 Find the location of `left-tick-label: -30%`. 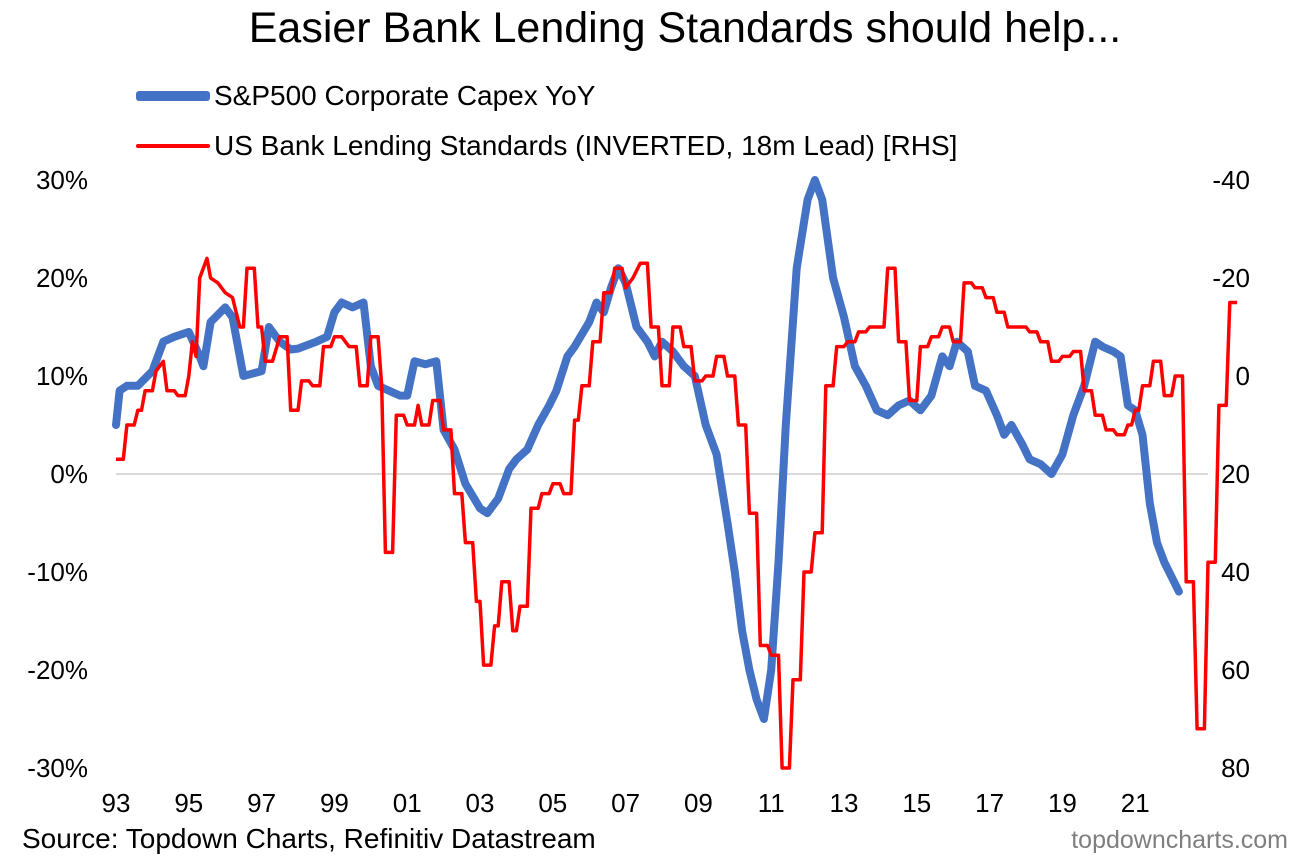

left-tick-label: -30% is located at coordinates (57, 768).